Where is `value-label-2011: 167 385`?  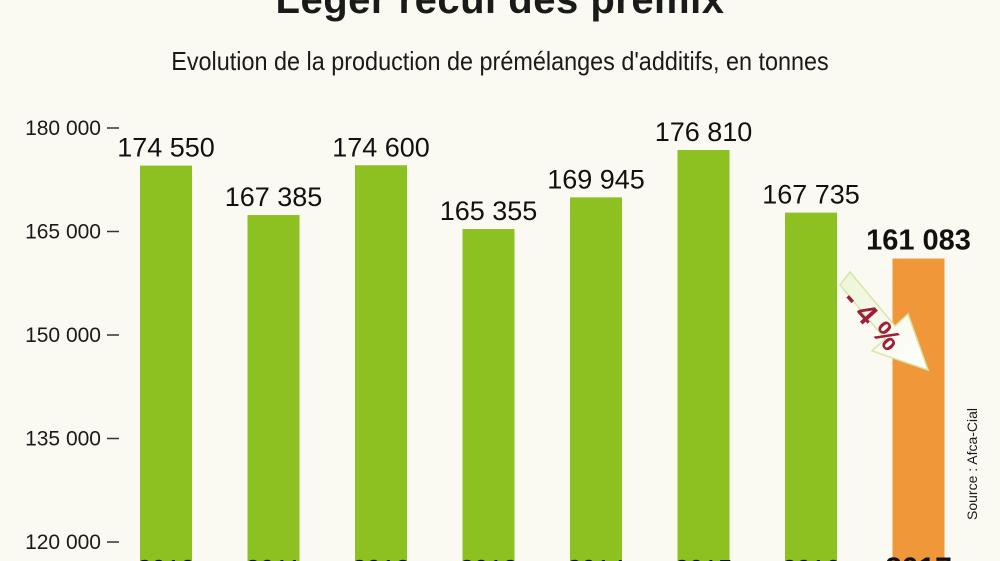 value-label-2011: 167 385 is located at coordinates (274, 197).